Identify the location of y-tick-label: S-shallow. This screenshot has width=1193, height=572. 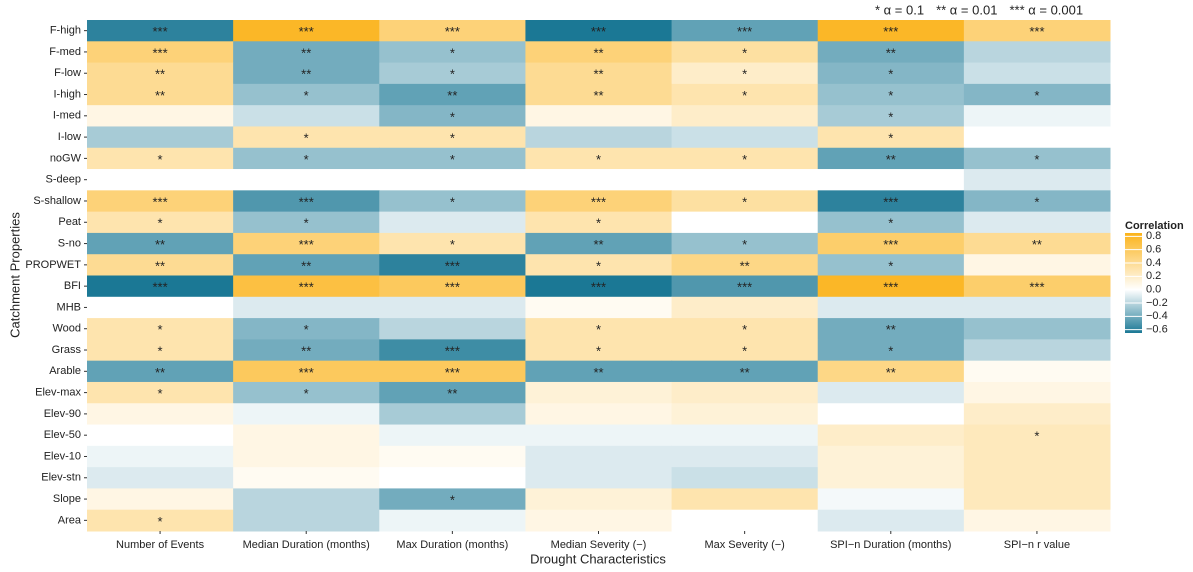
(57, 201).